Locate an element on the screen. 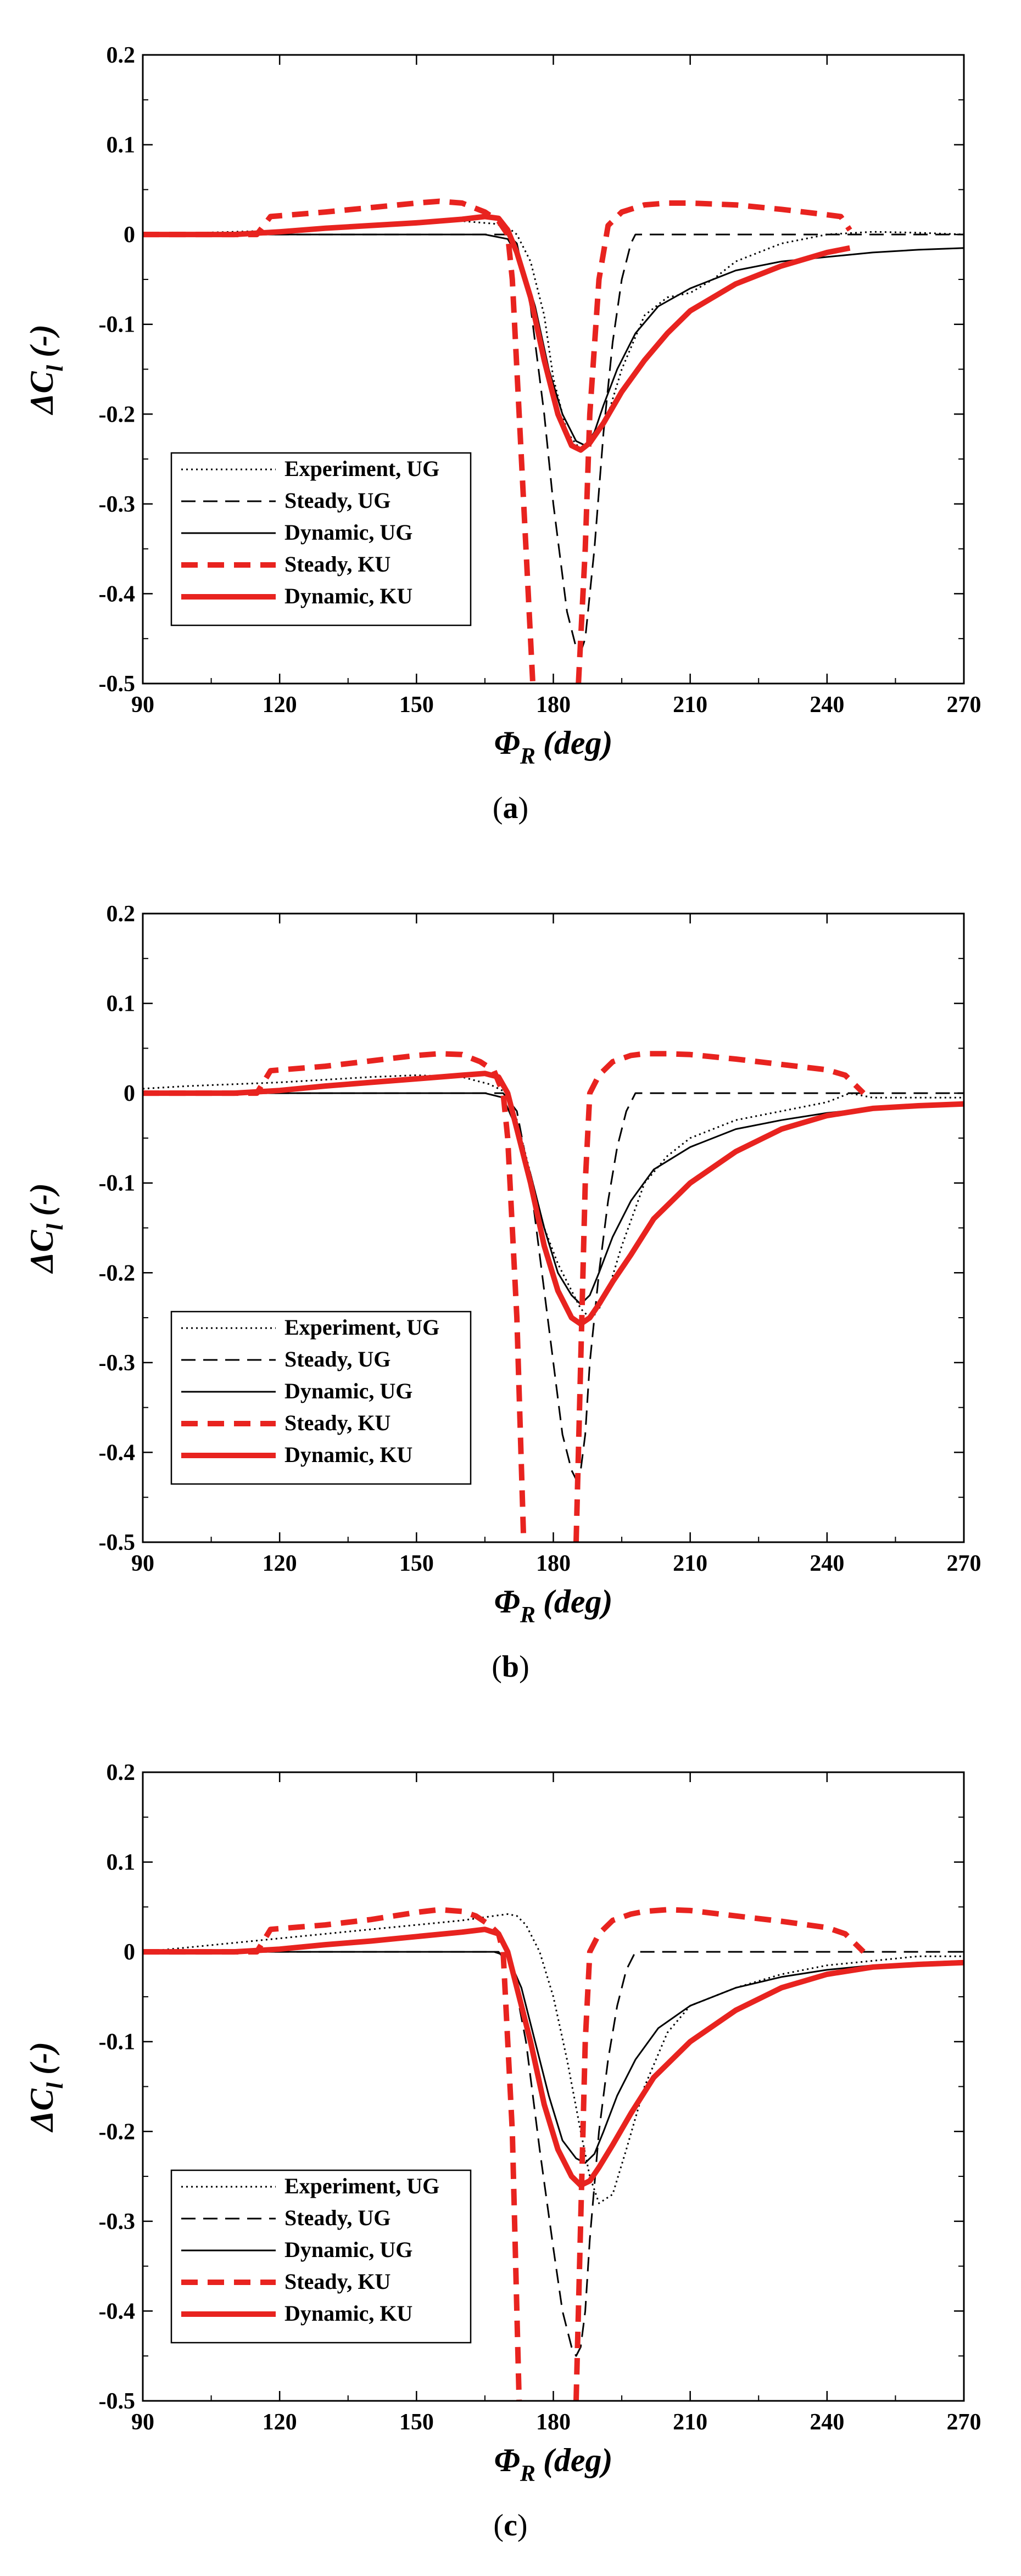 This screenshot has height=2576, width=1021. caption-c: (c) is located at coordinates (510, 2525).